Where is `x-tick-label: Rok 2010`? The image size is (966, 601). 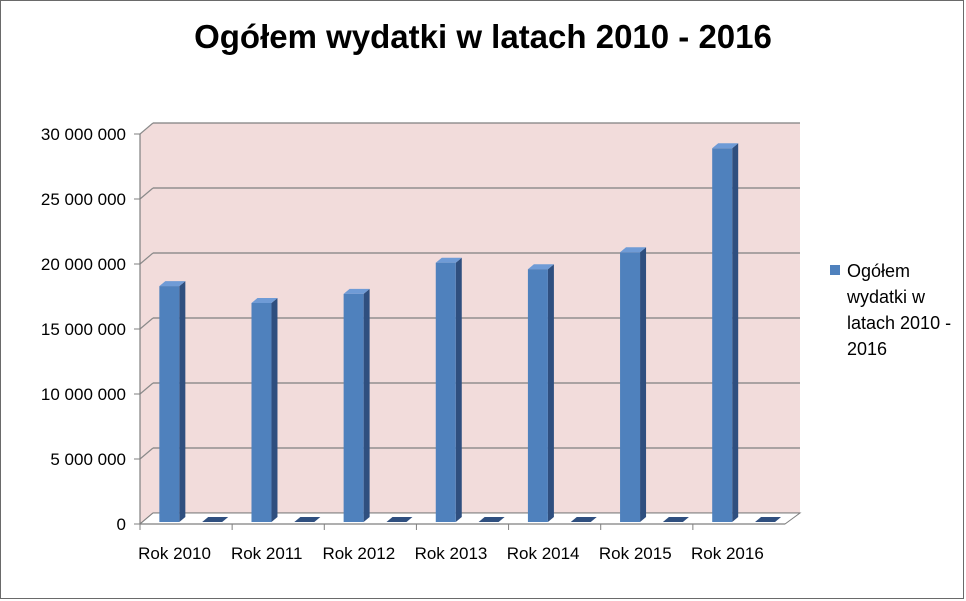 x-tick-label: Rok 2010 is located at coordinates (174, 553).